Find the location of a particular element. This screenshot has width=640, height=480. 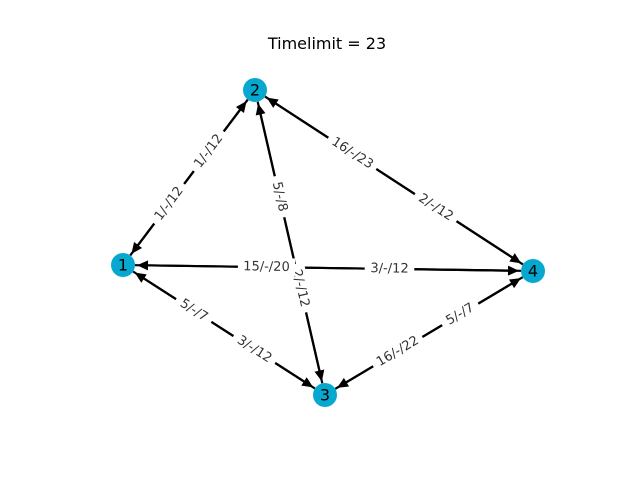

edge-label-1-4: 3/-/12 is located at coordinates (389, 269).